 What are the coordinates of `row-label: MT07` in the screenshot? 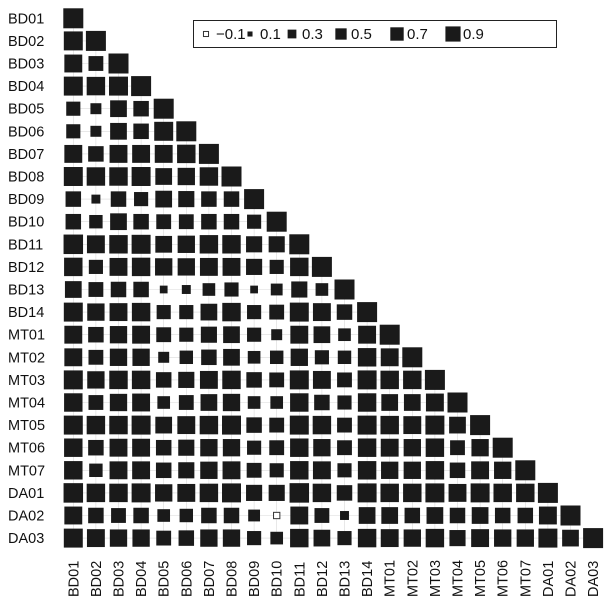 It's located at (26, 471).